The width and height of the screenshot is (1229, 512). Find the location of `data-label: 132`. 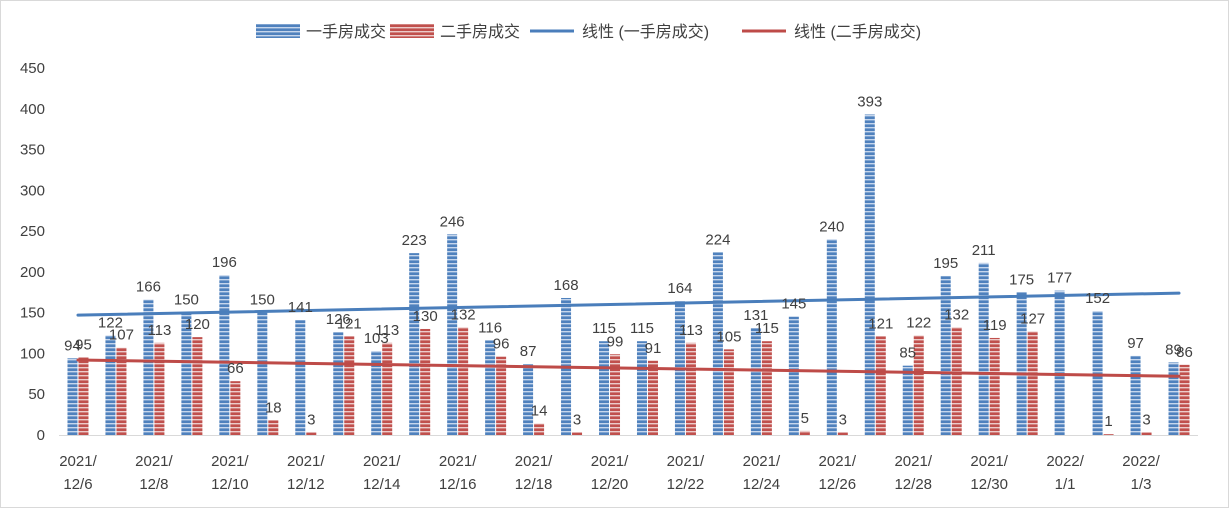

data-label: 132 is located at coordinates (463, 314).